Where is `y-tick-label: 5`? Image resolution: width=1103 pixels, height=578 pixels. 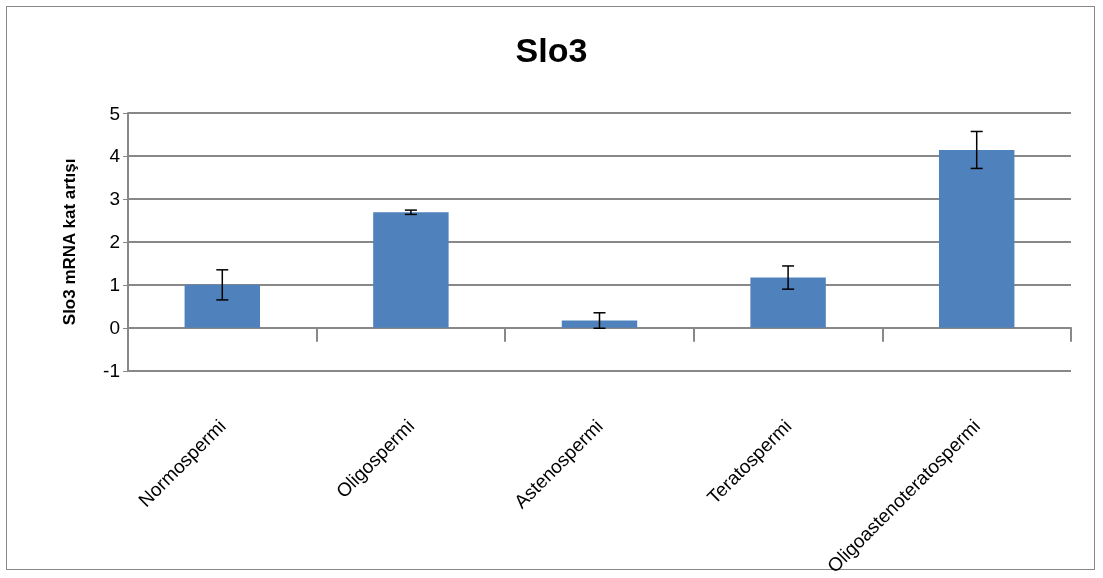
y-tick-label: 5 is located at coordinates (114, 113).